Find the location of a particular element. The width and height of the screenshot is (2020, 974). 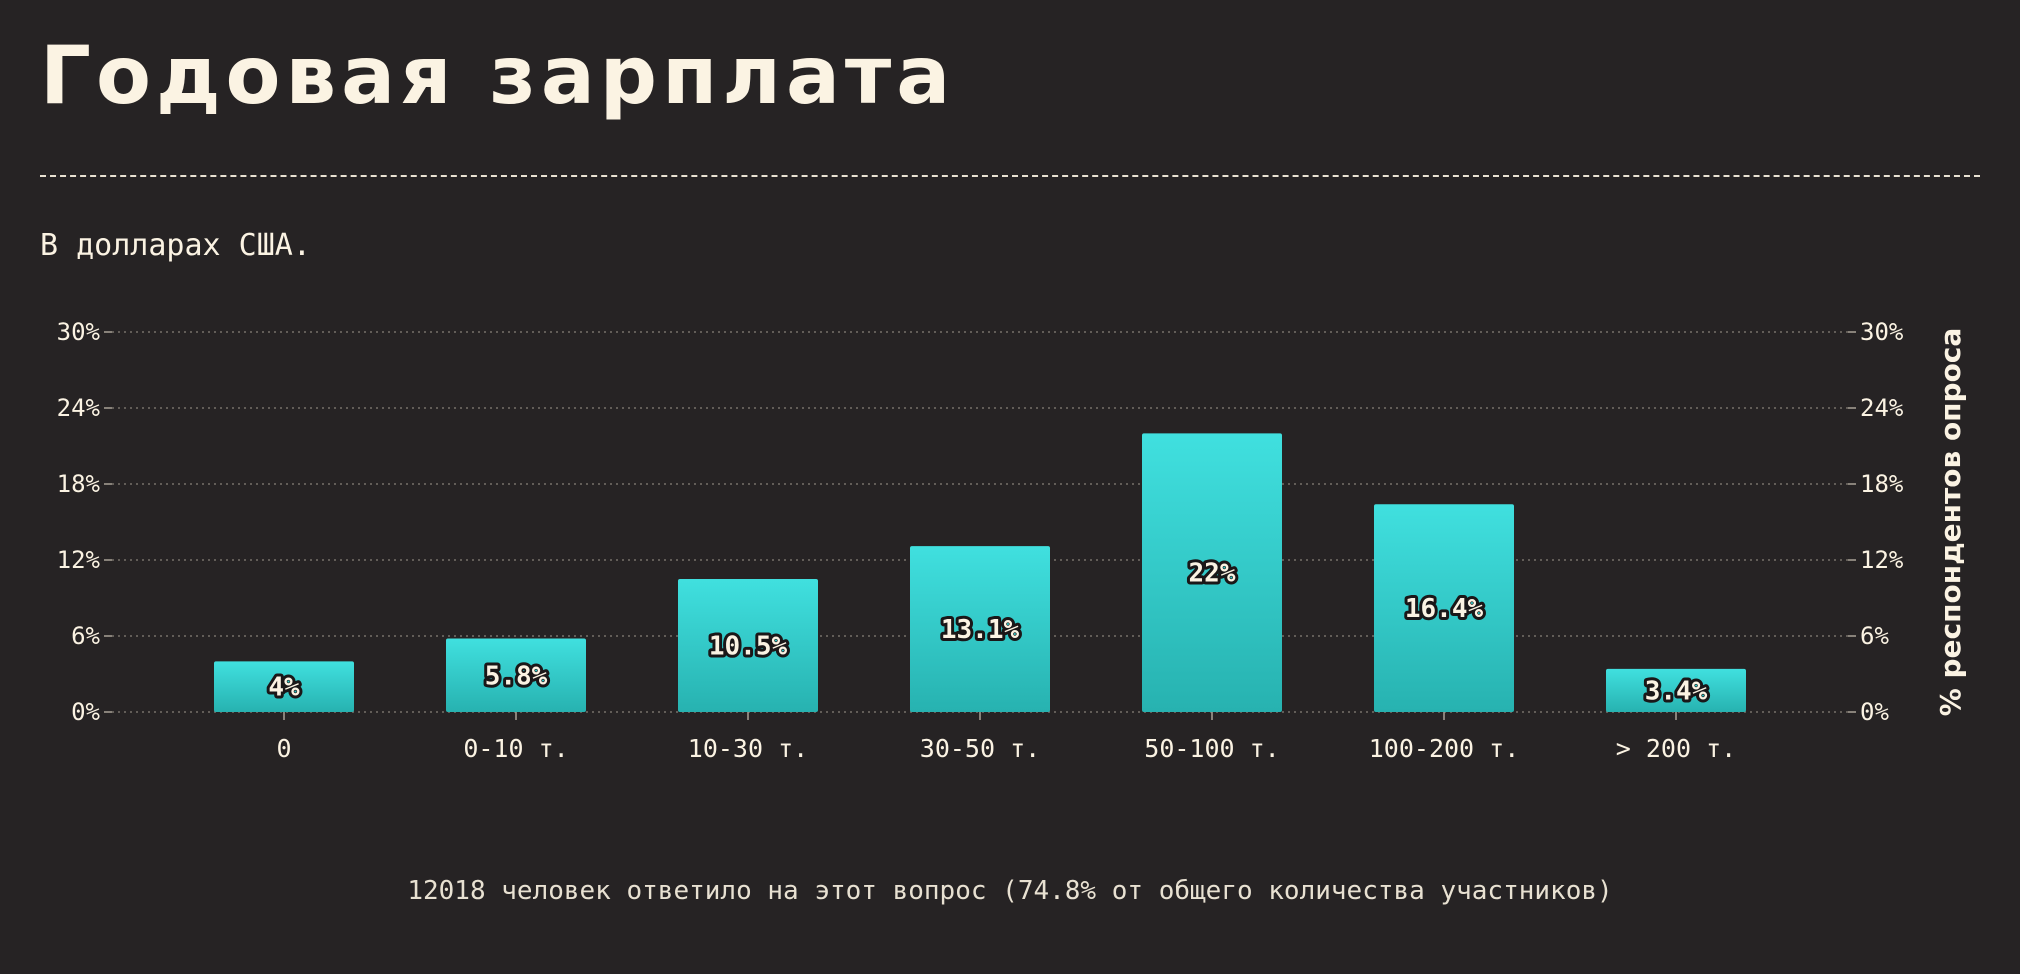

y-tick-label-left: 6% is located at coordinates (85, 636).